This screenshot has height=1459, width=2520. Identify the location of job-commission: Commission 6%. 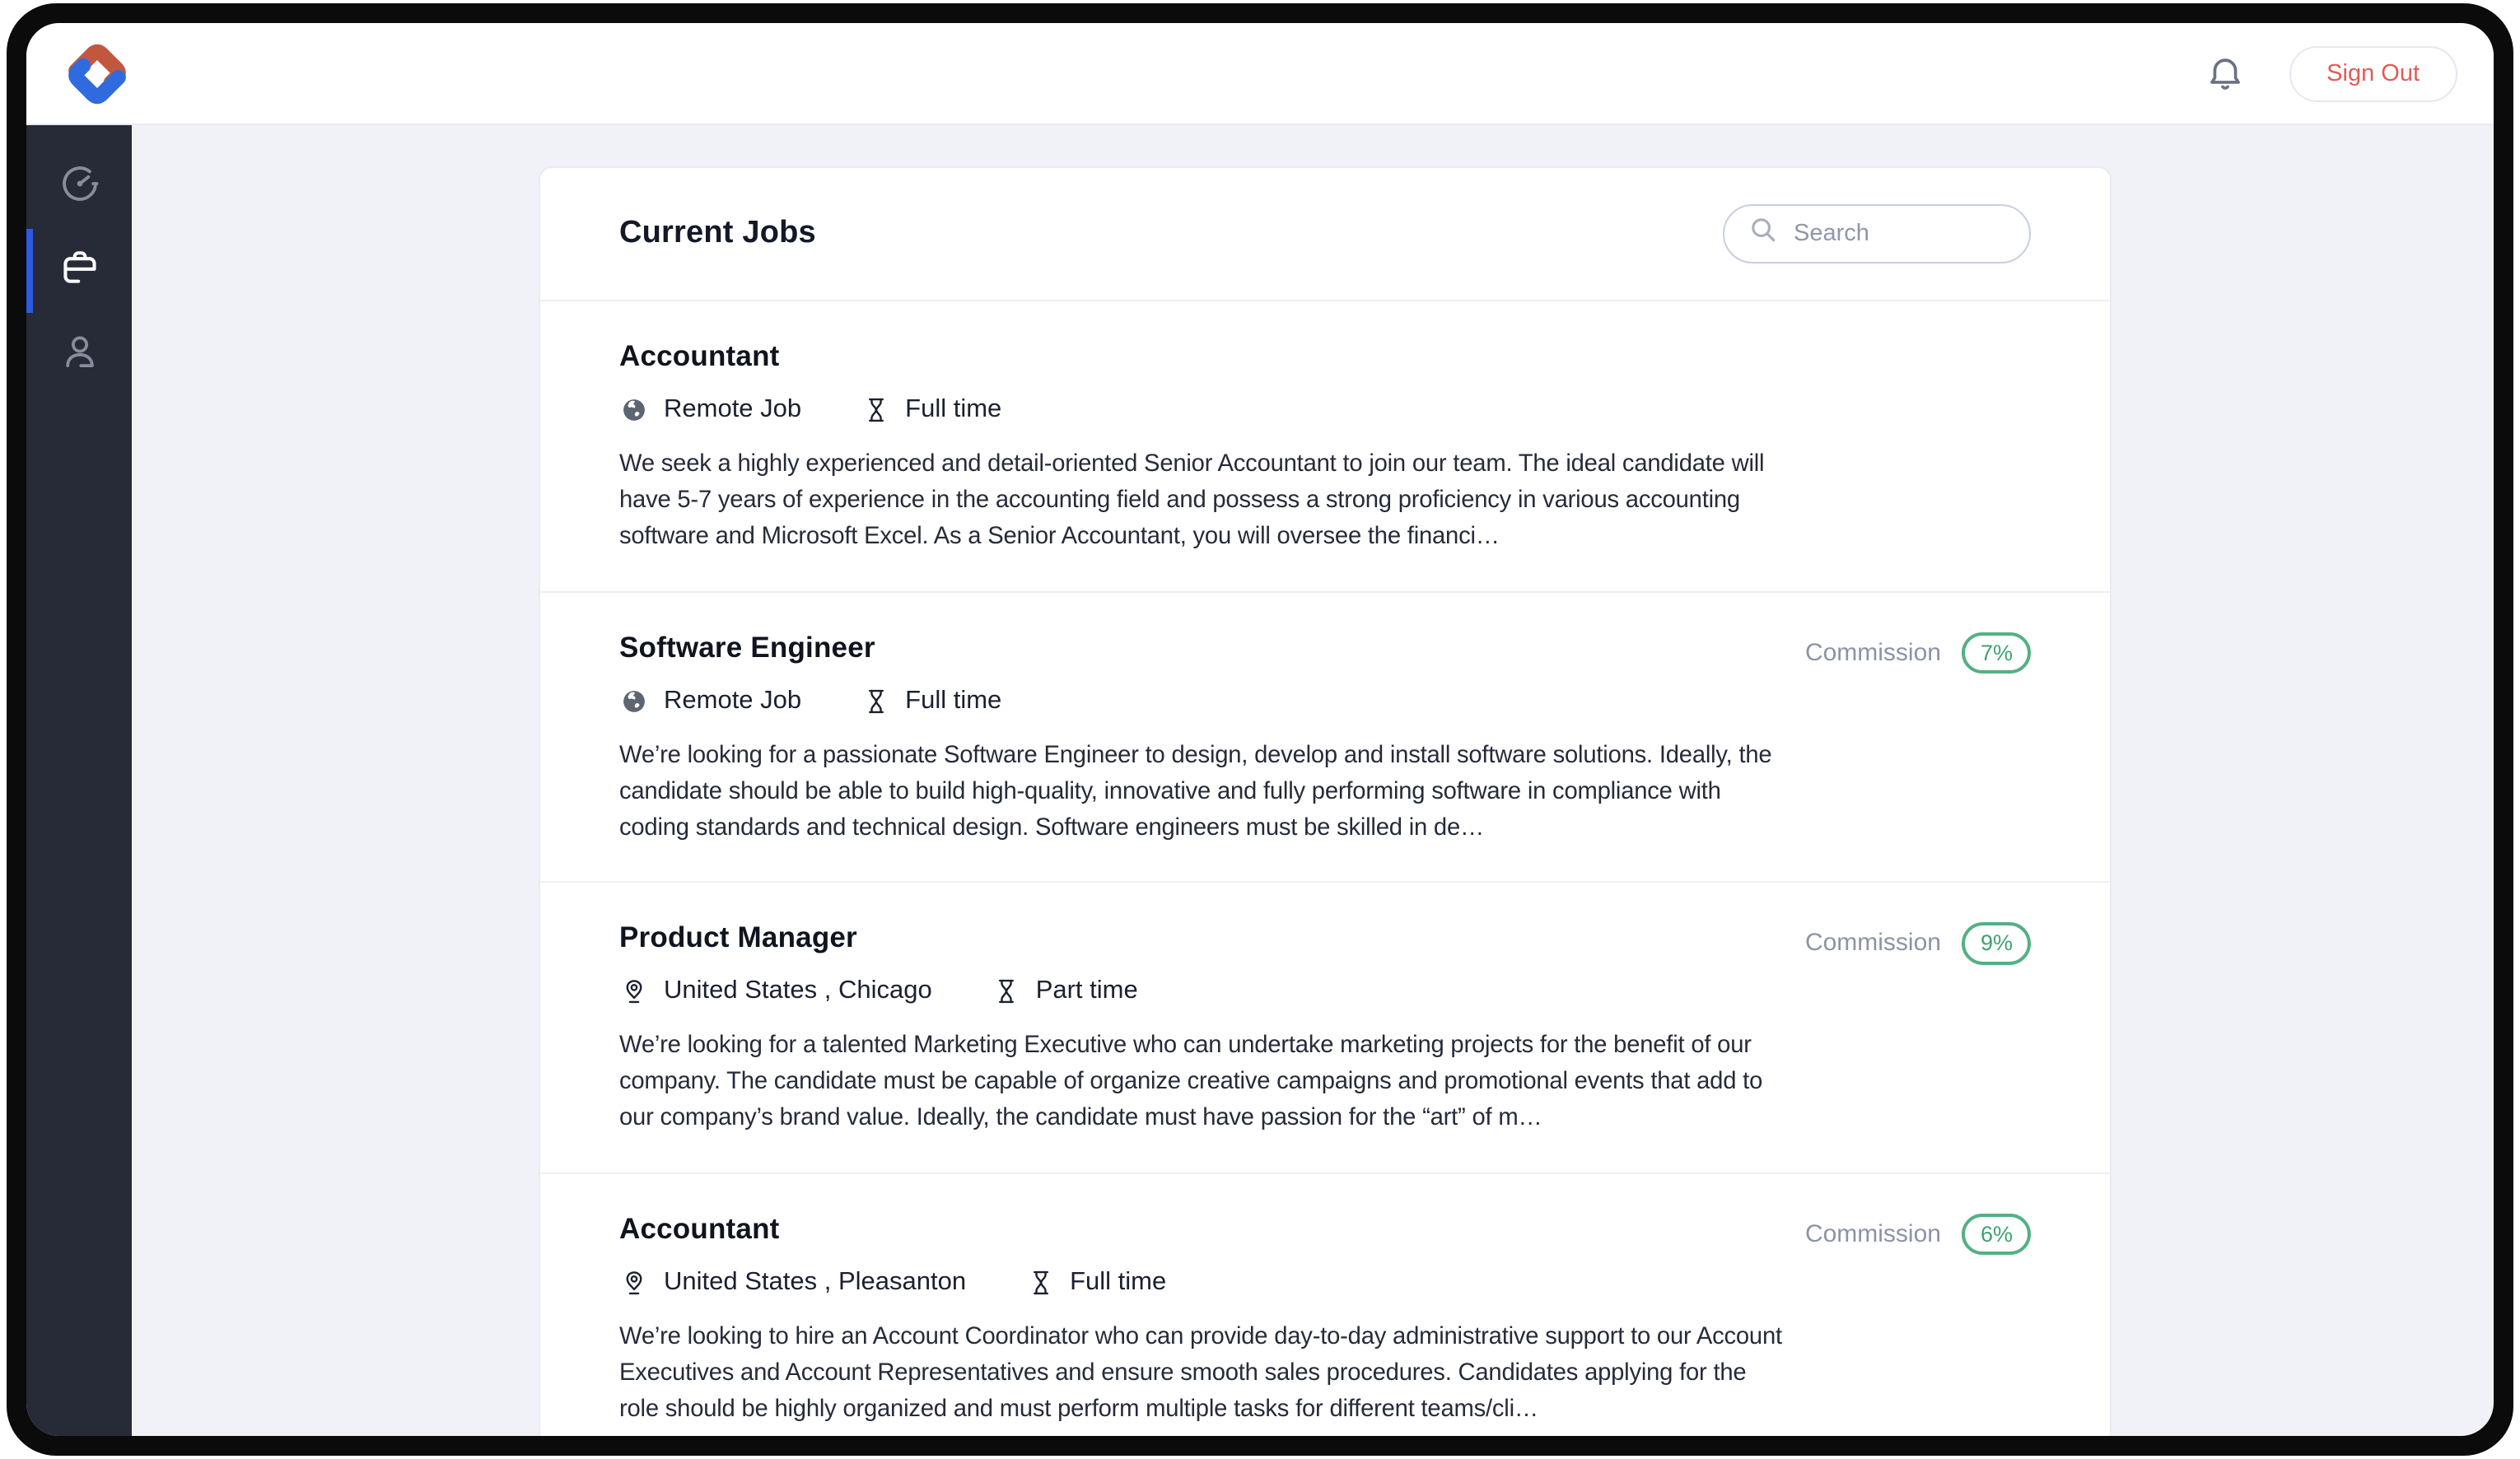
(1917, 1234).